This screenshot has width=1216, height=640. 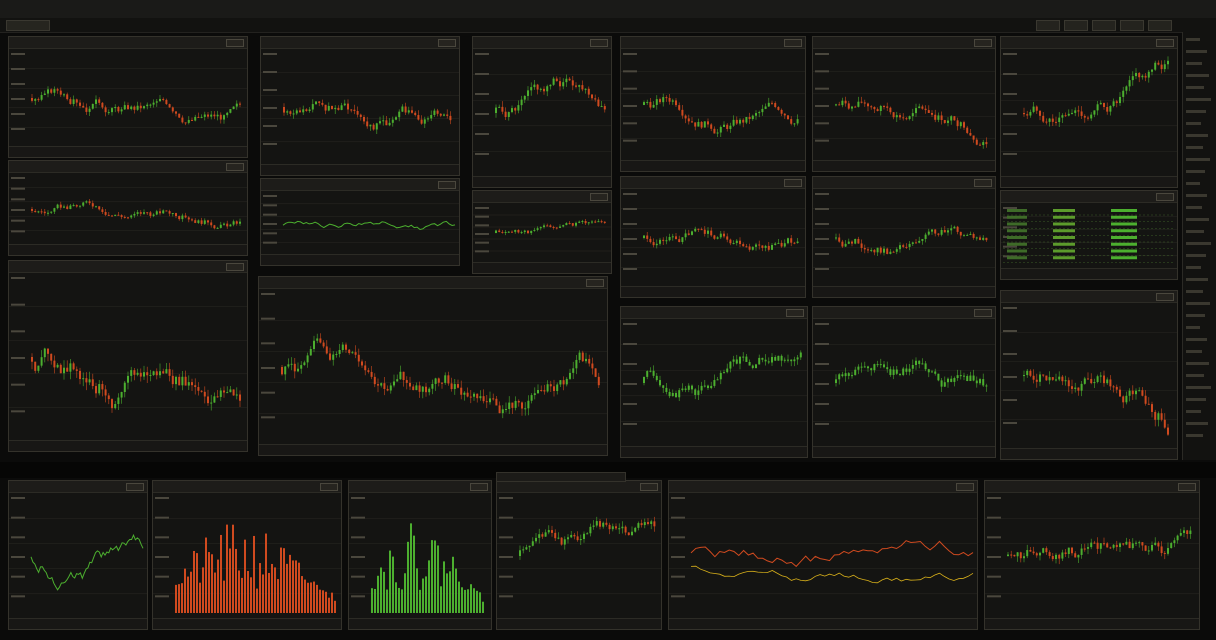 I want to click on watchlist-sidebar, so click(x=1199, y=246).